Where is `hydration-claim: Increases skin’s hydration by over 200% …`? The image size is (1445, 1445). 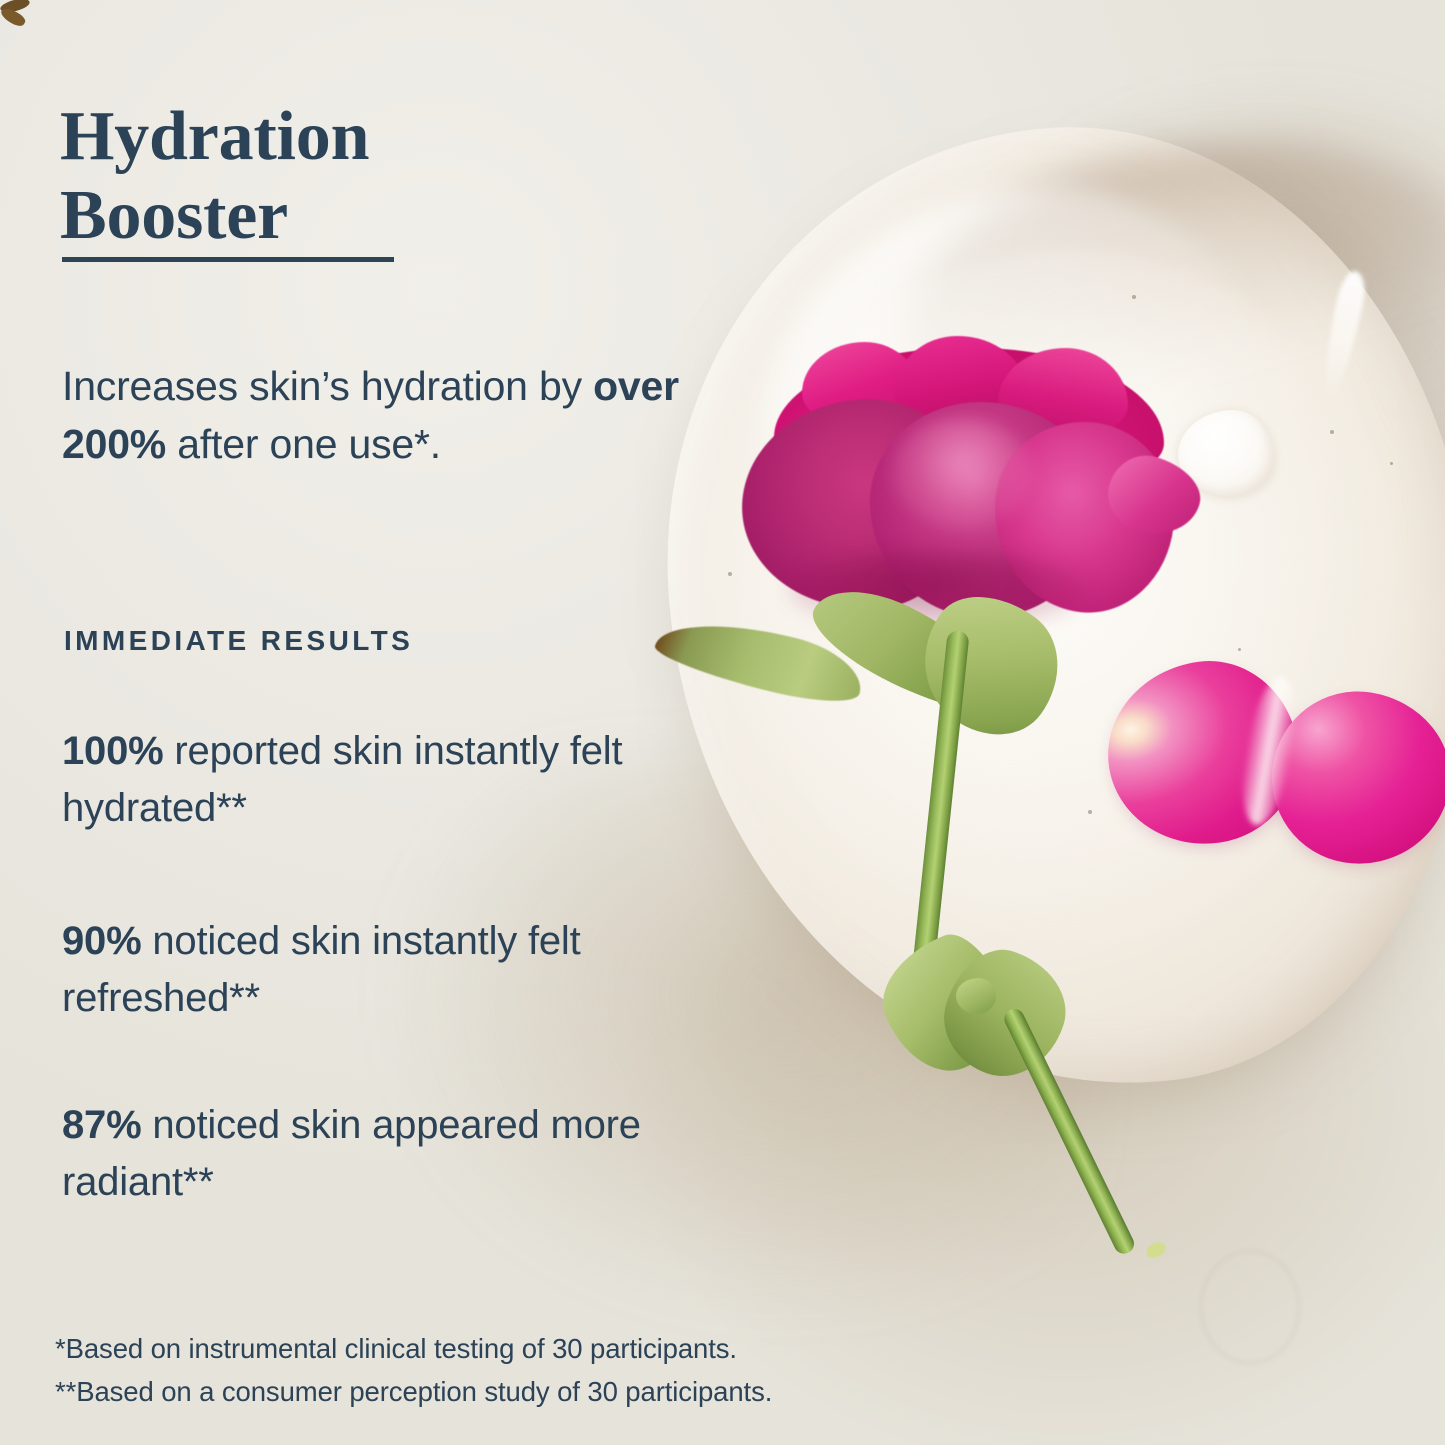
hydration-claim: Increases skin’s hydration by over 200% … is located at coordinates (412, 415).